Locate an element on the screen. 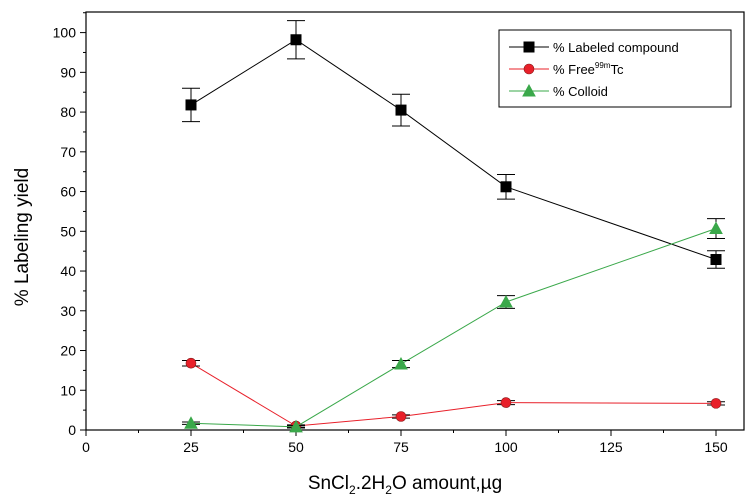 This screenshot has height=495, width=753. legend: % Labeled compound % Free99mTc % Colloid is located at coordinates (615, 68).